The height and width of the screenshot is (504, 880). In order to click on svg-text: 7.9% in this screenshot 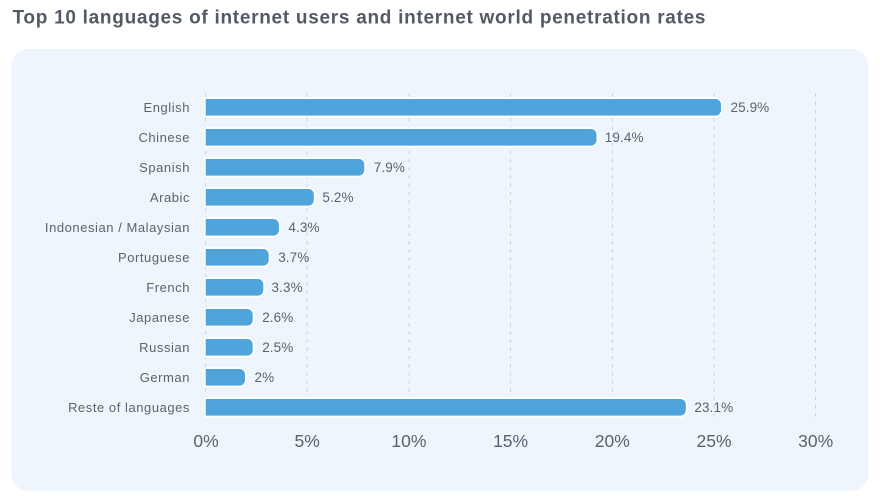, I will do `click(389, 167)`.